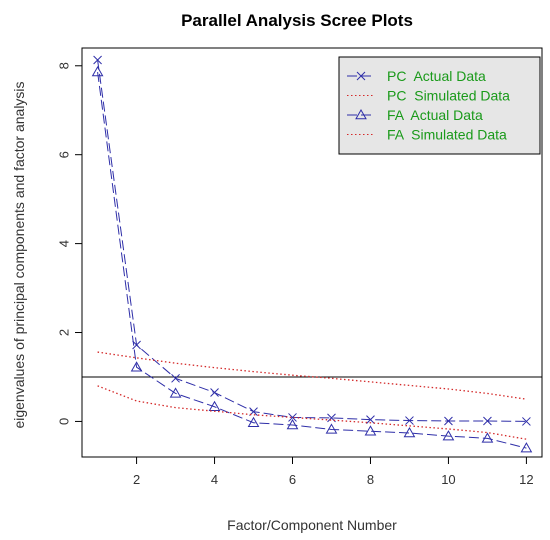 This screenshot has width=550, height=540. Describe the element at coordinates (312, 525) in the screenshot. I see `x-axis-label: Factor/Component Number` at that location.